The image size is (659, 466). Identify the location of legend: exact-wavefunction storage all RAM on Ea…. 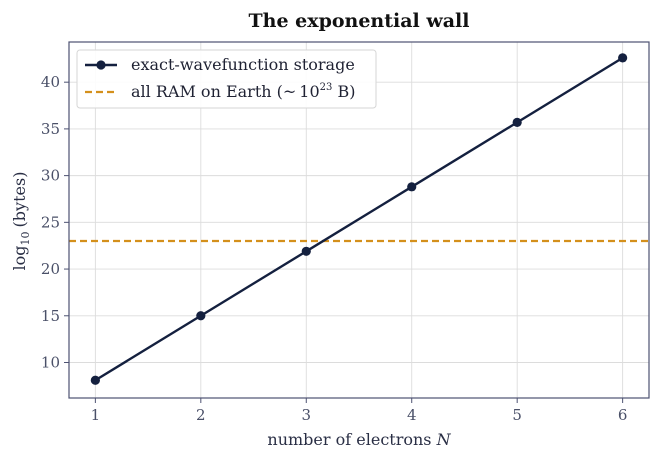
(226, 79).